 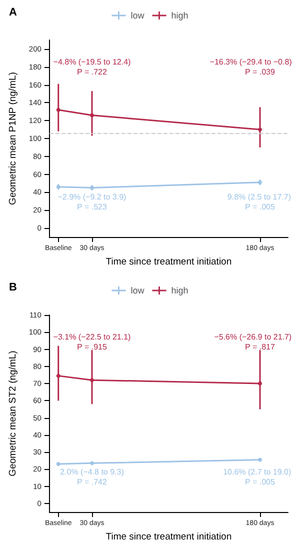 I want to click on annotation: 9.8% (2.5 to 17.7), so click(x=259, y=197).